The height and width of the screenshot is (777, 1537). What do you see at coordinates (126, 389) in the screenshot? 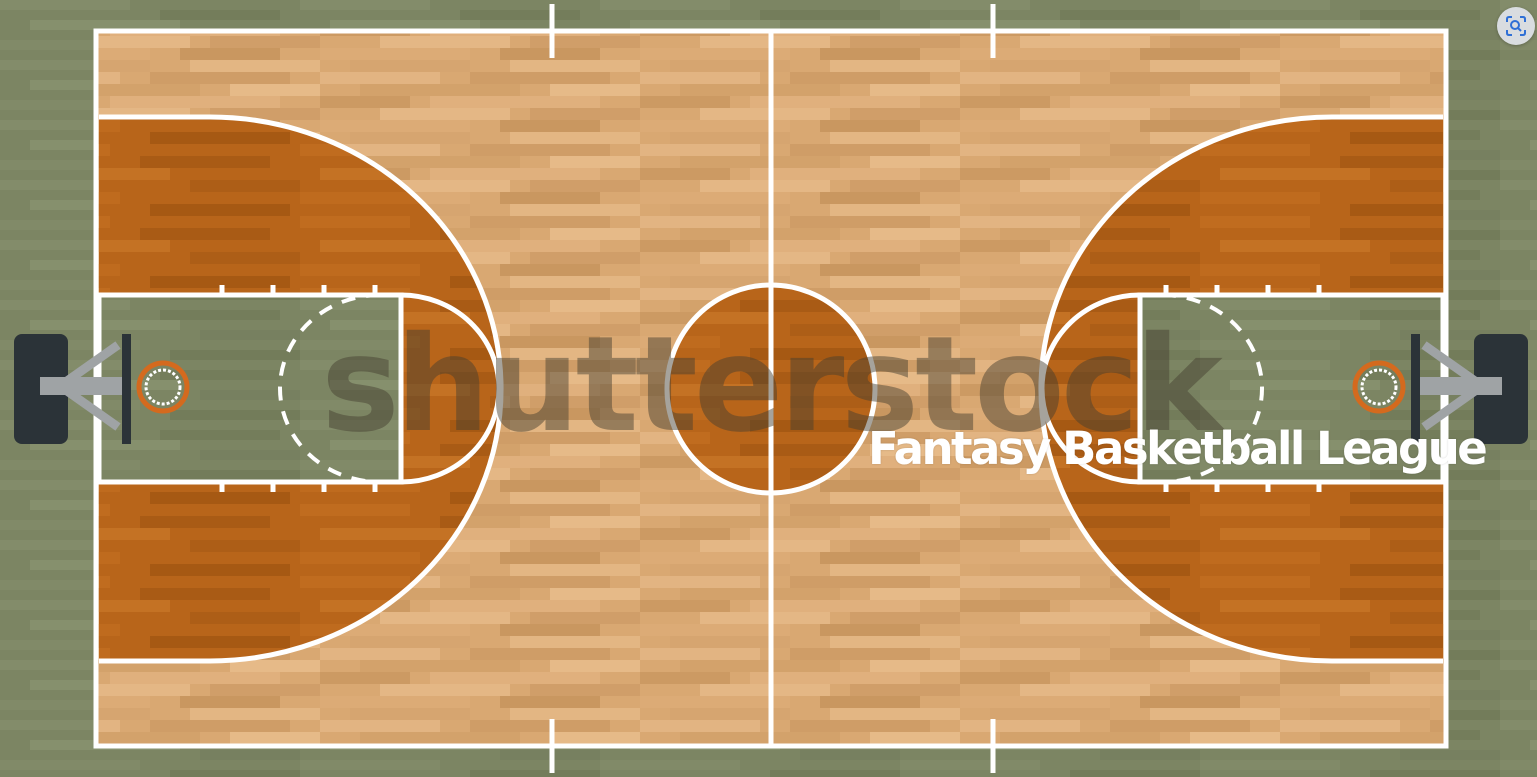
I see `left-backboard` at bounding box center [126, 389].